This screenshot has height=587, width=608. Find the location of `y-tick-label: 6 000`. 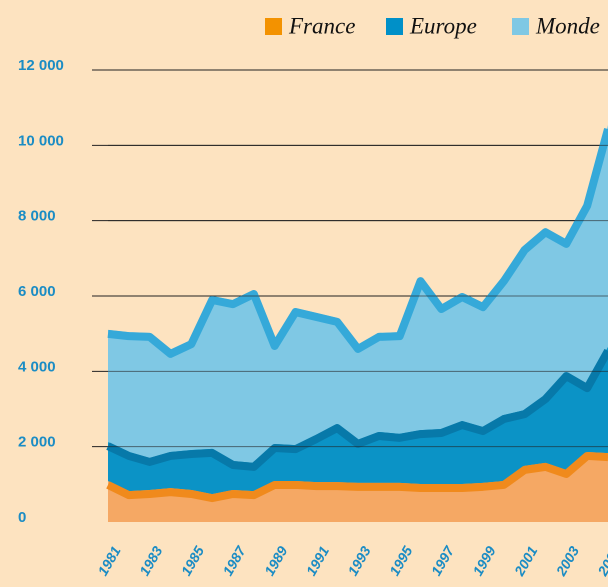

y-tick-label: 6 000 is located at coordinates (37, 291).